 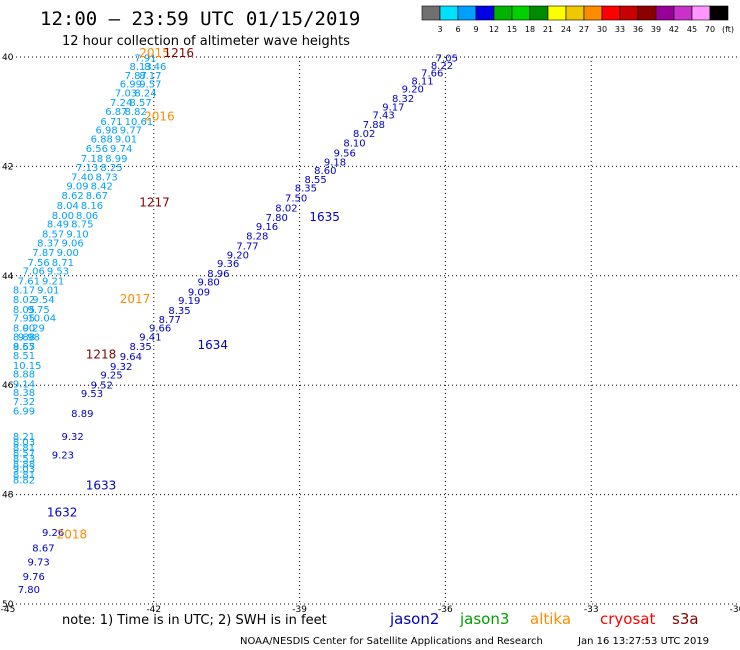 I want to click on swh-value-jason3: 8.25, so click(x=111, y=168).